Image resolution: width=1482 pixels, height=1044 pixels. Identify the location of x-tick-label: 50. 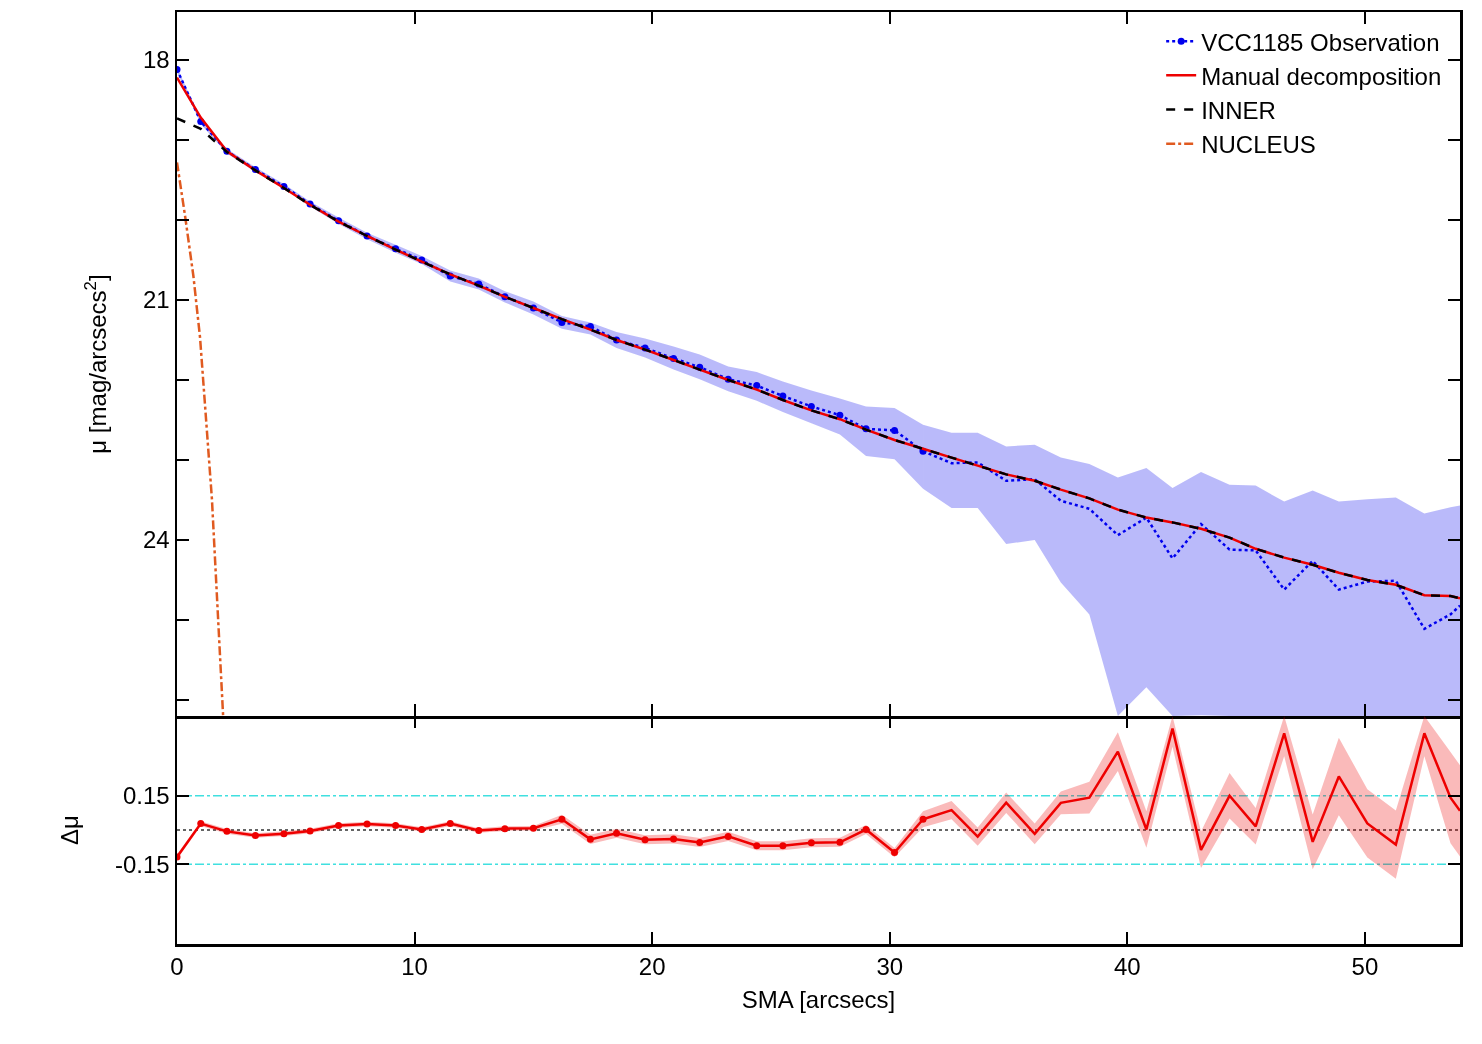
(1365, 967).